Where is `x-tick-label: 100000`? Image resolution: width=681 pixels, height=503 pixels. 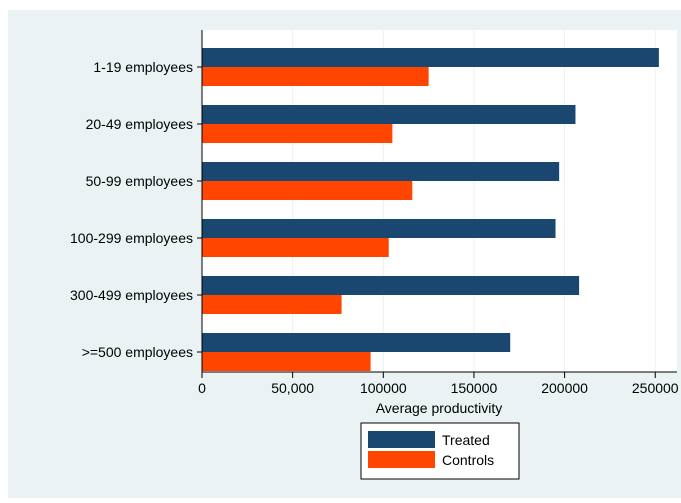 x-tick-label: 100000 is located at coordinates (383, 388).